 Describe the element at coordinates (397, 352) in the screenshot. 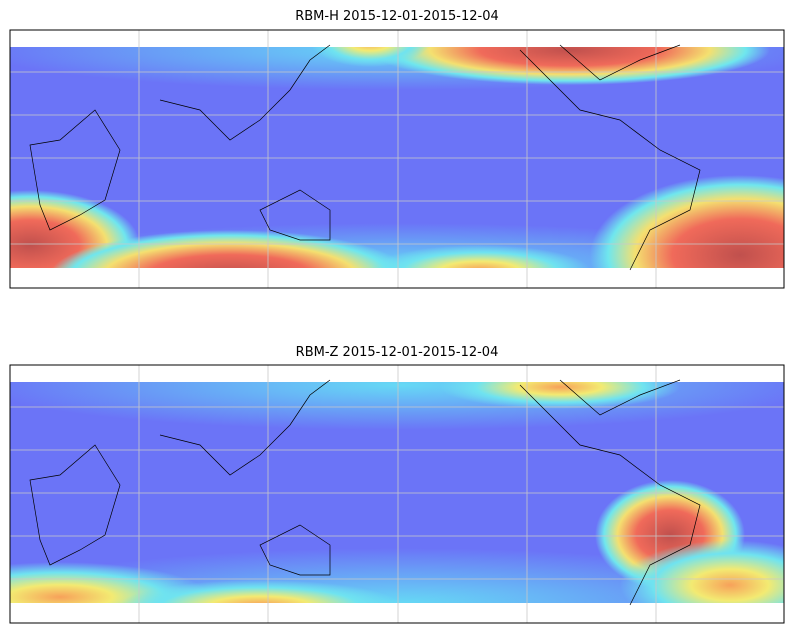

I see `panel-title: RBM-Z 2015-12-01-2015-12-04` at that location.